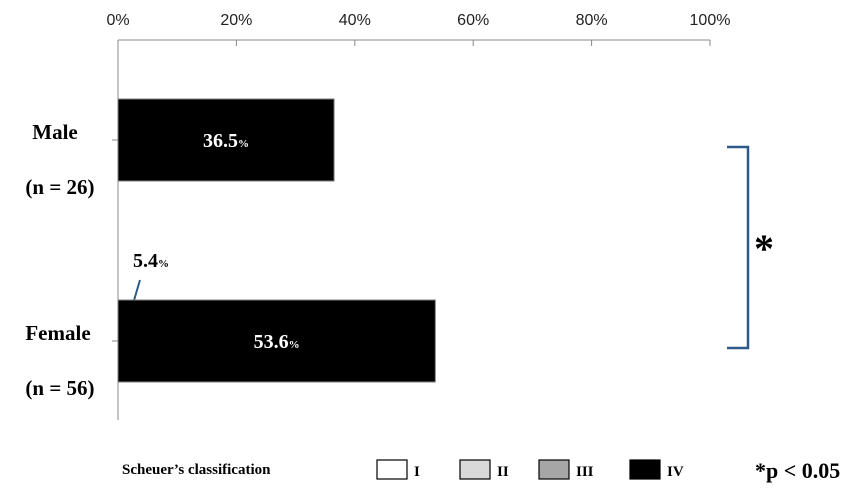 The width and height of the screenshot is (865, 498). I want to click on category-labels: Male (n = 26) Female (n = 56), so click(59, 260).